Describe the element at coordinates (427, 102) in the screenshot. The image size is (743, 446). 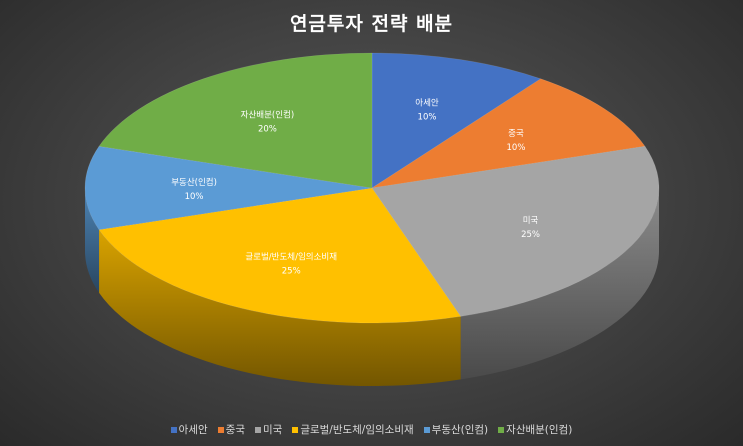
I see `slice-label-name: 아세안` at that location.